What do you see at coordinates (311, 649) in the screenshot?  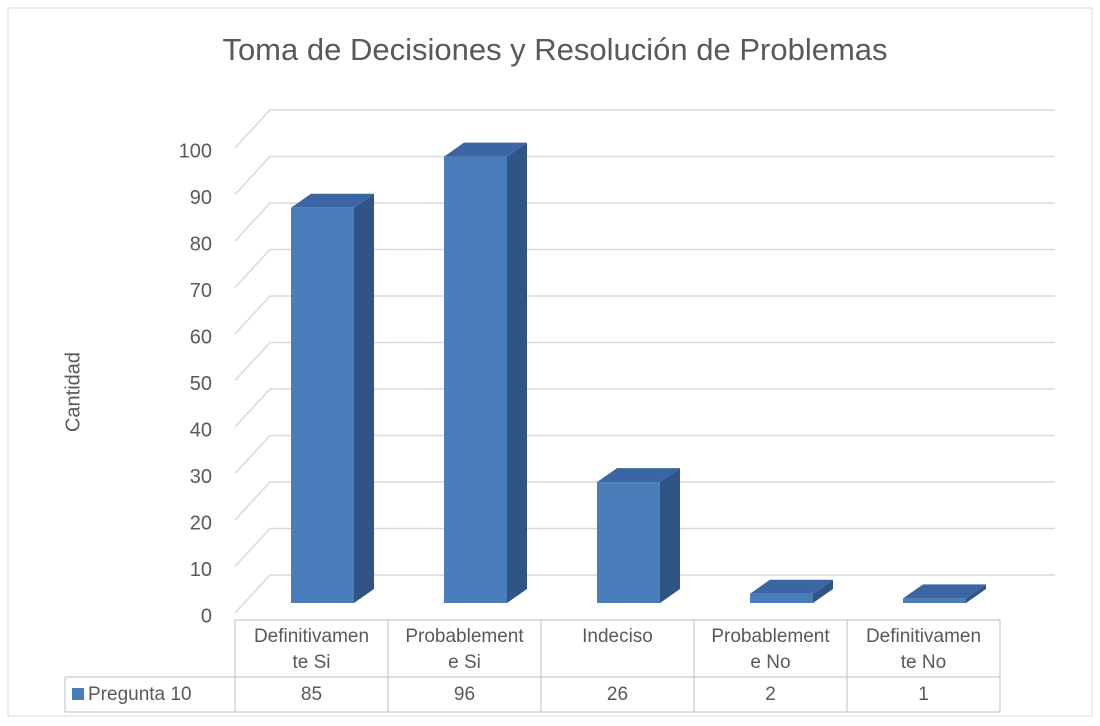 I see `category-label: Definitivamente Si` at bounding box center [311, 649].